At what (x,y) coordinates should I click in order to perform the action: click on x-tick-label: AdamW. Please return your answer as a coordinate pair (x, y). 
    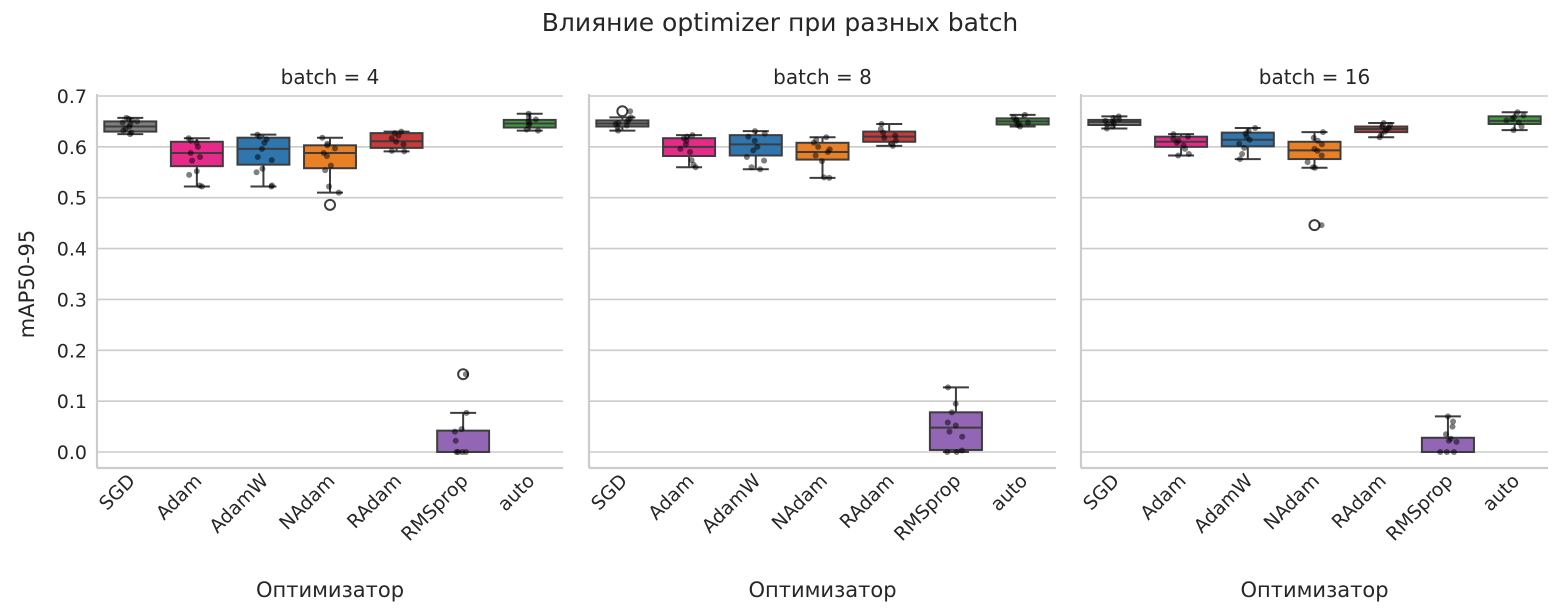
    Looking at the image, I should click on (732, 504).